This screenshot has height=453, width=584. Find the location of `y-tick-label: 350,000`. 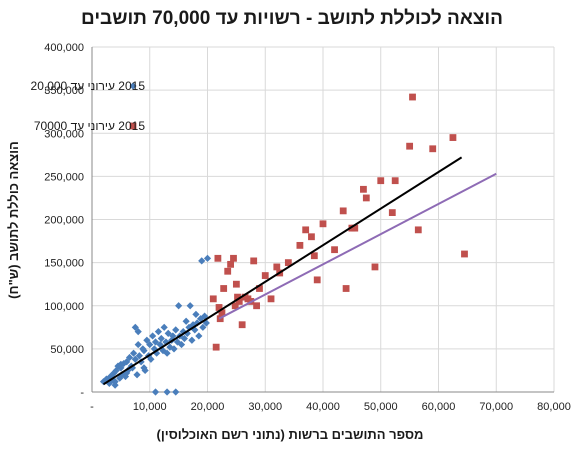

y-tick-label: 350,000 is located at coordinates (64, 91).